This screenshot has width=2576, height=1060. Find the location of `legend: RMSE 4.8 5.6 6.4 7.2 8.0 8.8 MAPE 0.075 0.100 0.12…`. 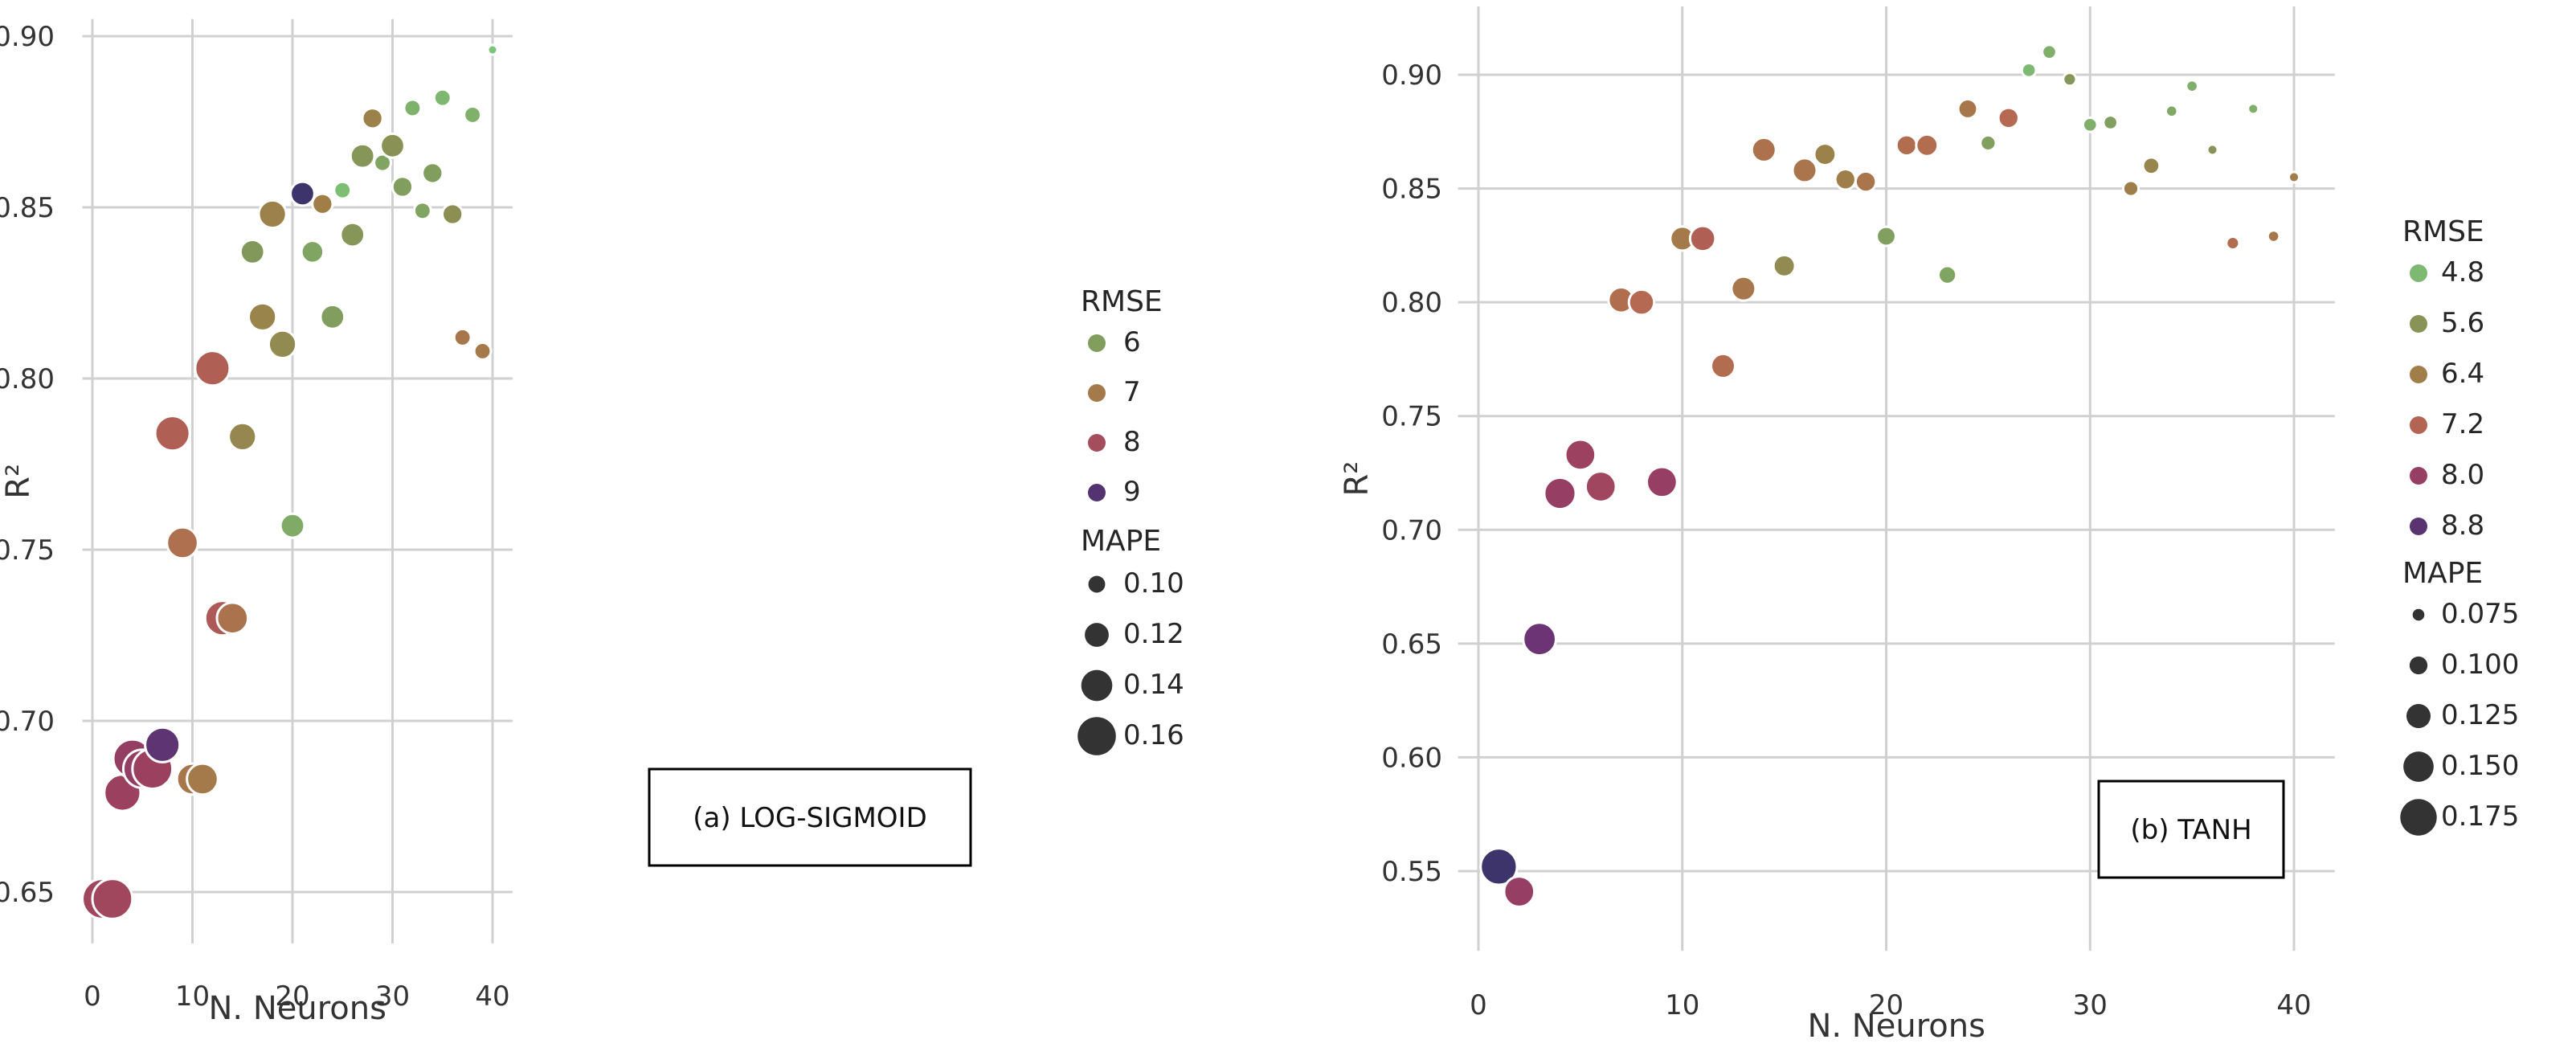

legend: RMSE 4.8 5.6 6.4 7.2 8.0 8.8 MAPE 0.075 0.100 0.12… is located at coordinates (2460, 525).